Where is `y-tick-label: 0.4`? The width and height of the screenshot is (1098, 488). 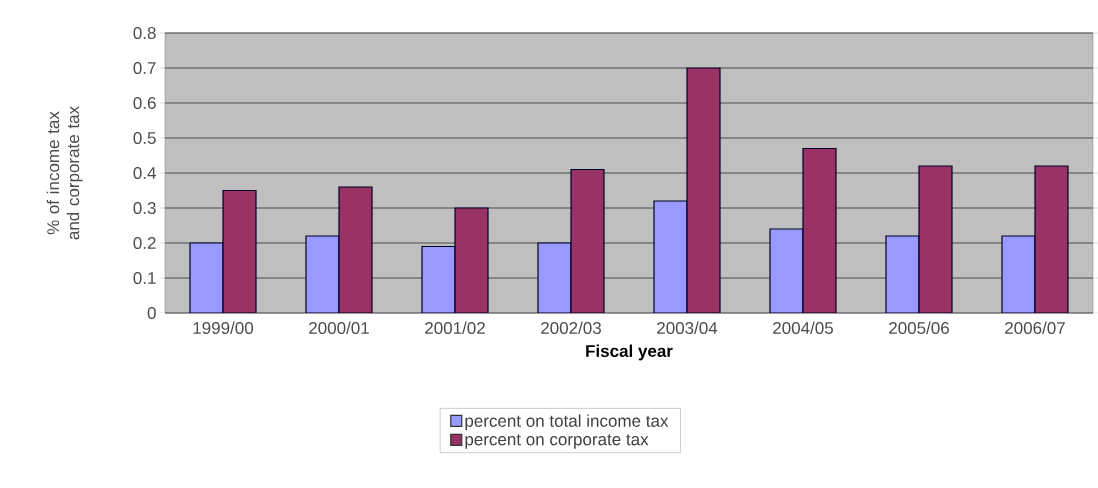
y-tick-label: 0.4 is located at coordinates (144, 173).